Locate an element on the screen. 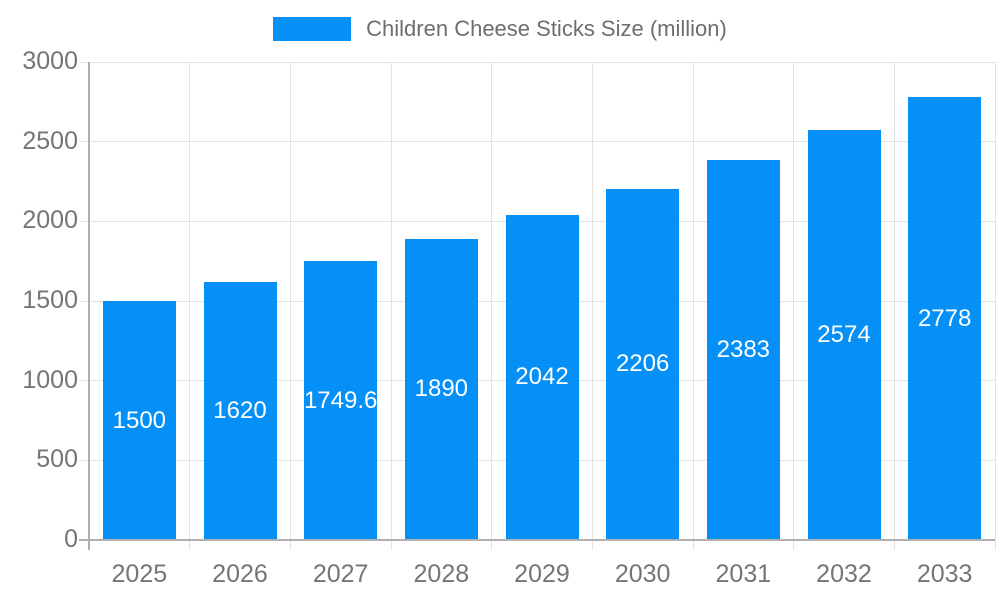 The image size is (1000, 600). bar-2025 is located at coordinates (139, 420).